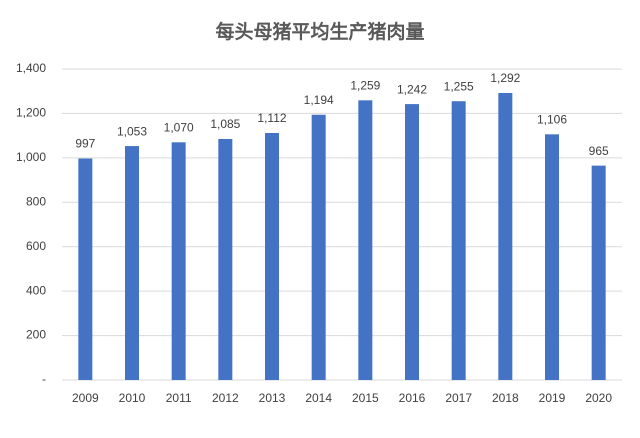 The image size is (640, 438). Describe the element at coordinates (31, 68) in the screenshot. I see `y-tick-label: 1,400` at that location.